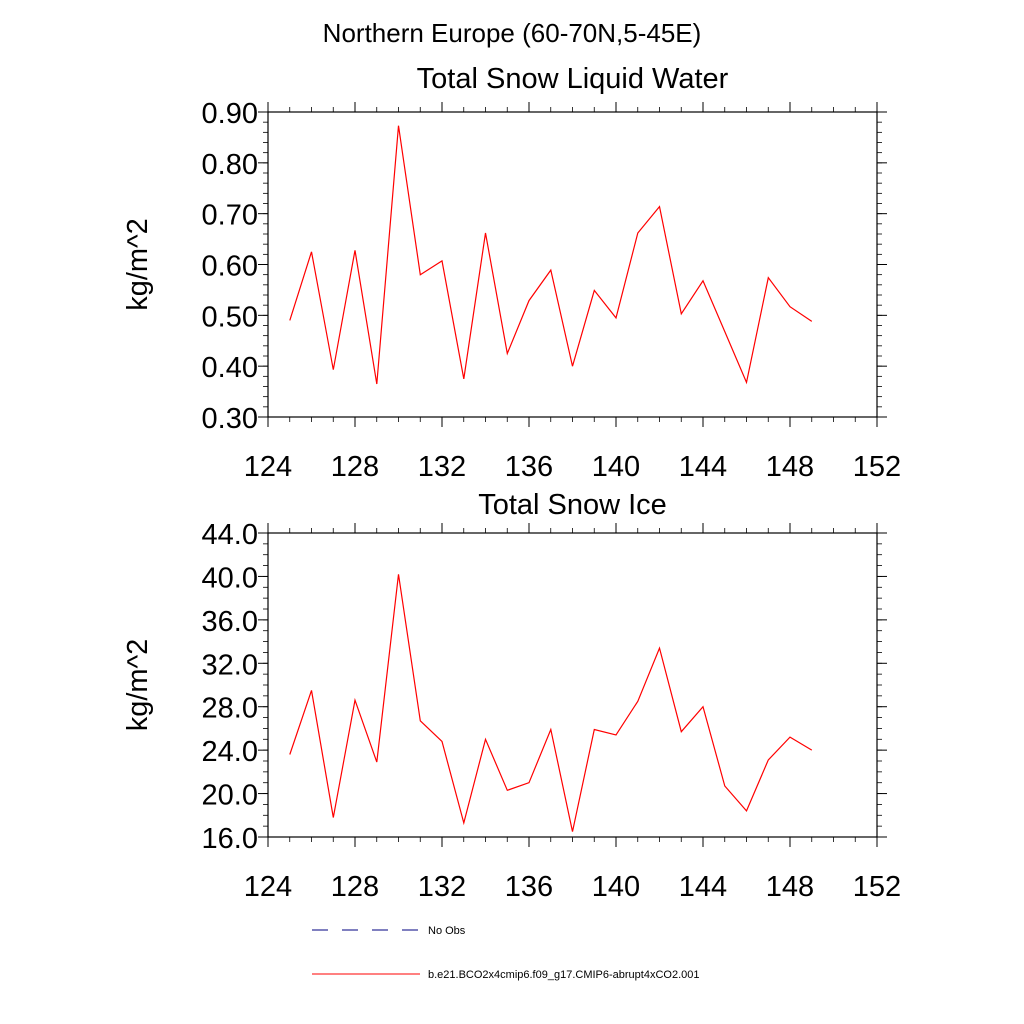 The width and height of the screenshot is (1024, 1024). Describe the element at coordinates (230, 709) in the screenshot. I see `y-tick-label: 28.0` at that location.